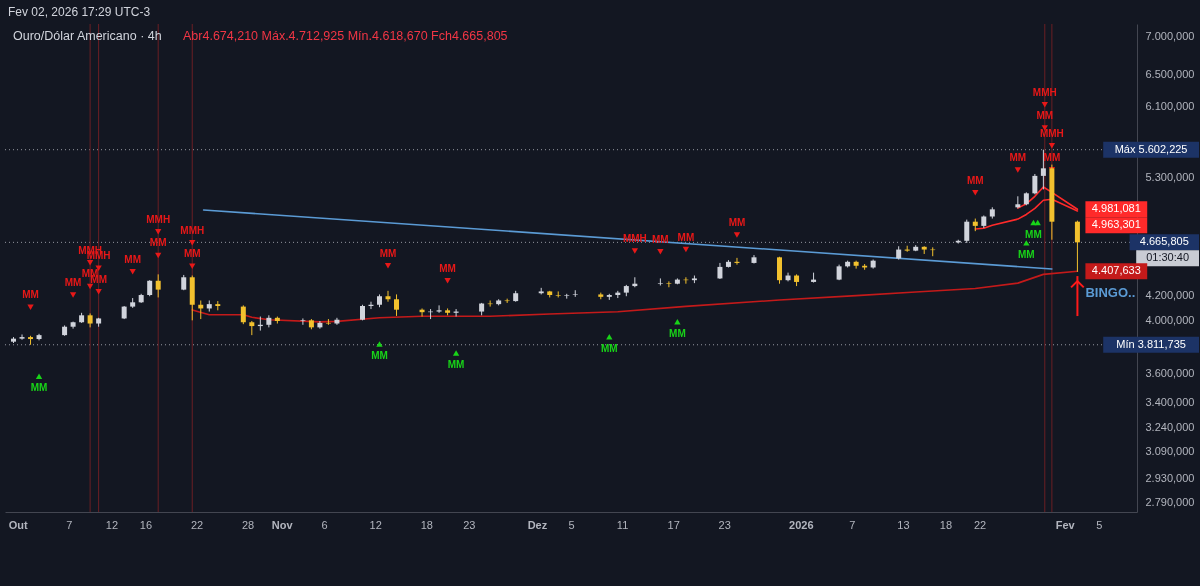 Image resolution: width=1200 pixels, height=586 pixels. I want to click on y-tick-label: 2.790,000, so click(1170, 502).